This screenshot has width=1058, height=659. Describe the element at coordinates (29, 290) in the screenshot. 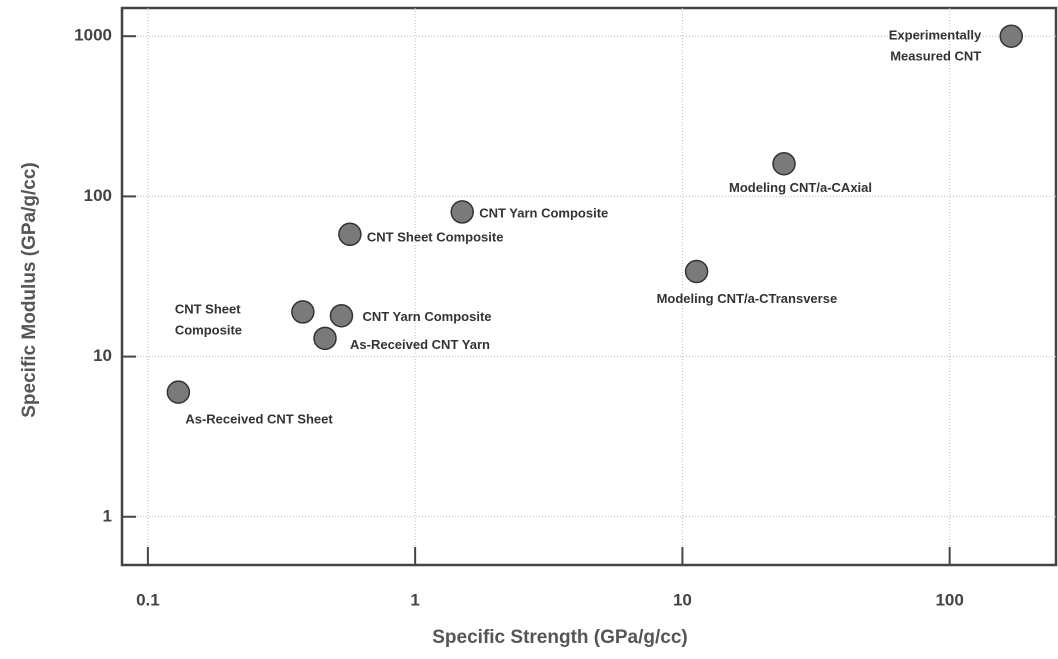

I see `y-axis-title: Specific Modulus (GPa/g/cc)` at that location.